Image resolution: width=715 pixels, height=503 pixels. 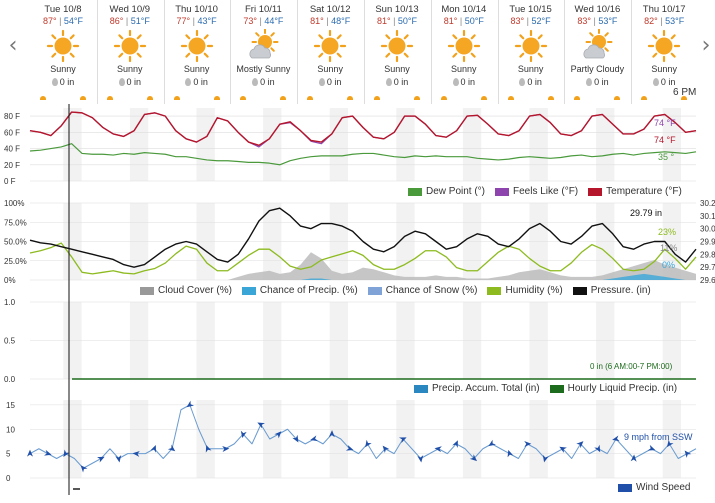 I want to click on legend-hourly-precip: Hourly Liquid Precip. (in), so click(x=613, y=388).